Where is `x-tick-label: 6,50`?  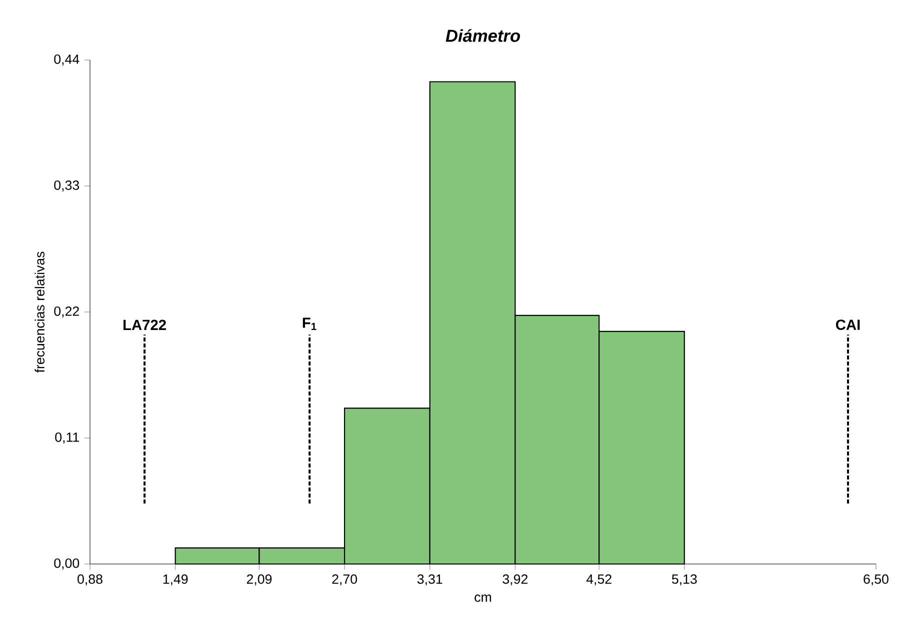
x-tick-label: 6,50 is located at coordinates (876, 580).